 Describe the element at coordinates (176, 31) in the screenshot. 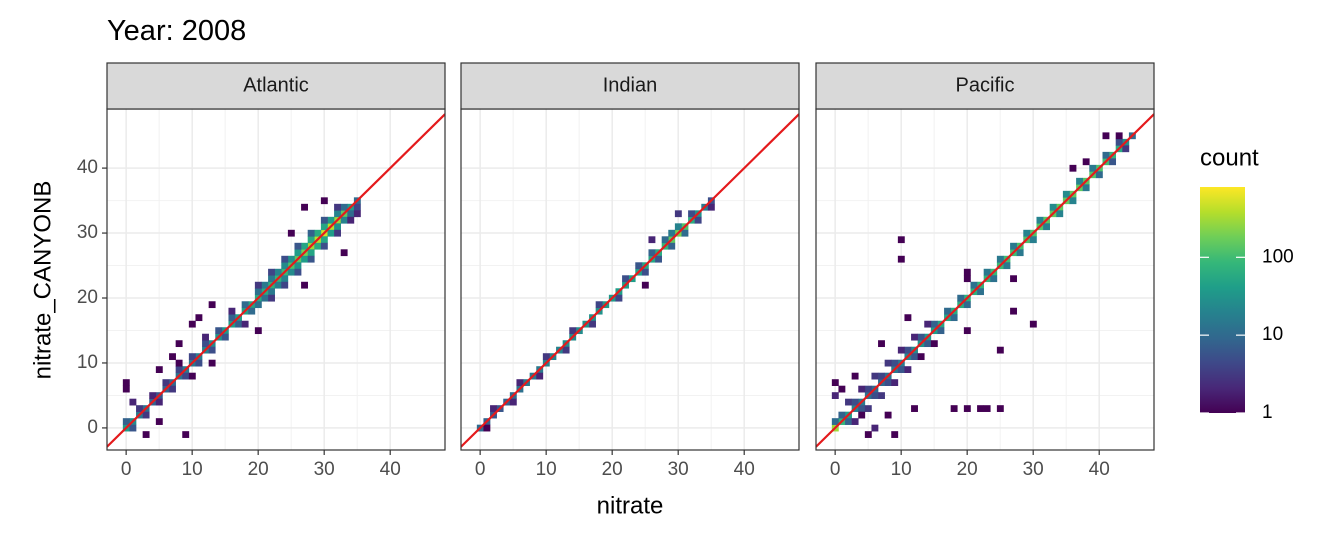

I see `chart-title: Year: 2008` at that location.